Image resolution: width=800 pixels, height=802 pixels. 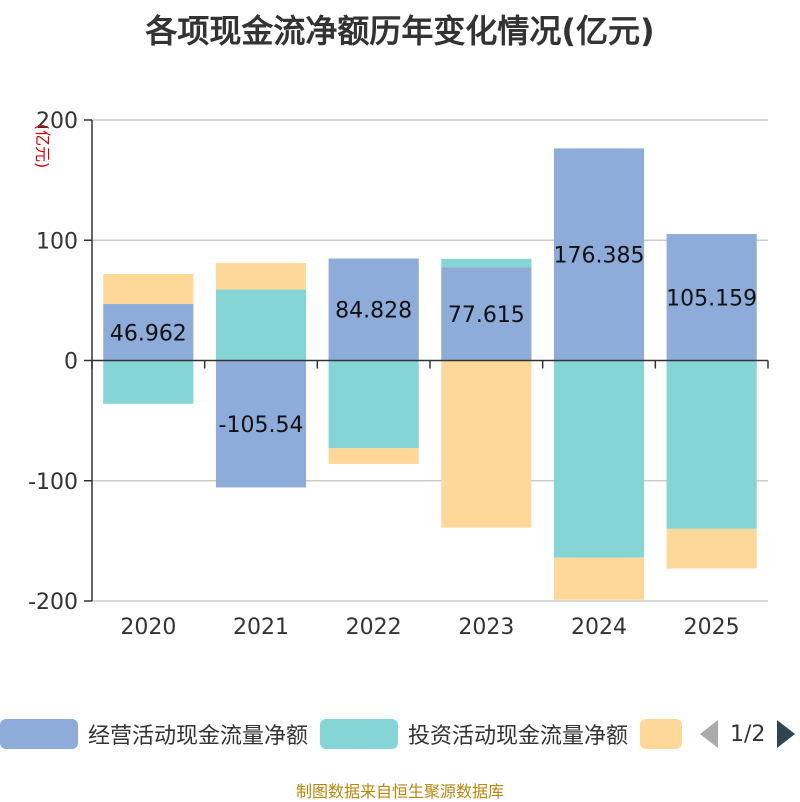 I want to click on bar-data-label: 46.962, so click(x=148, y=333).